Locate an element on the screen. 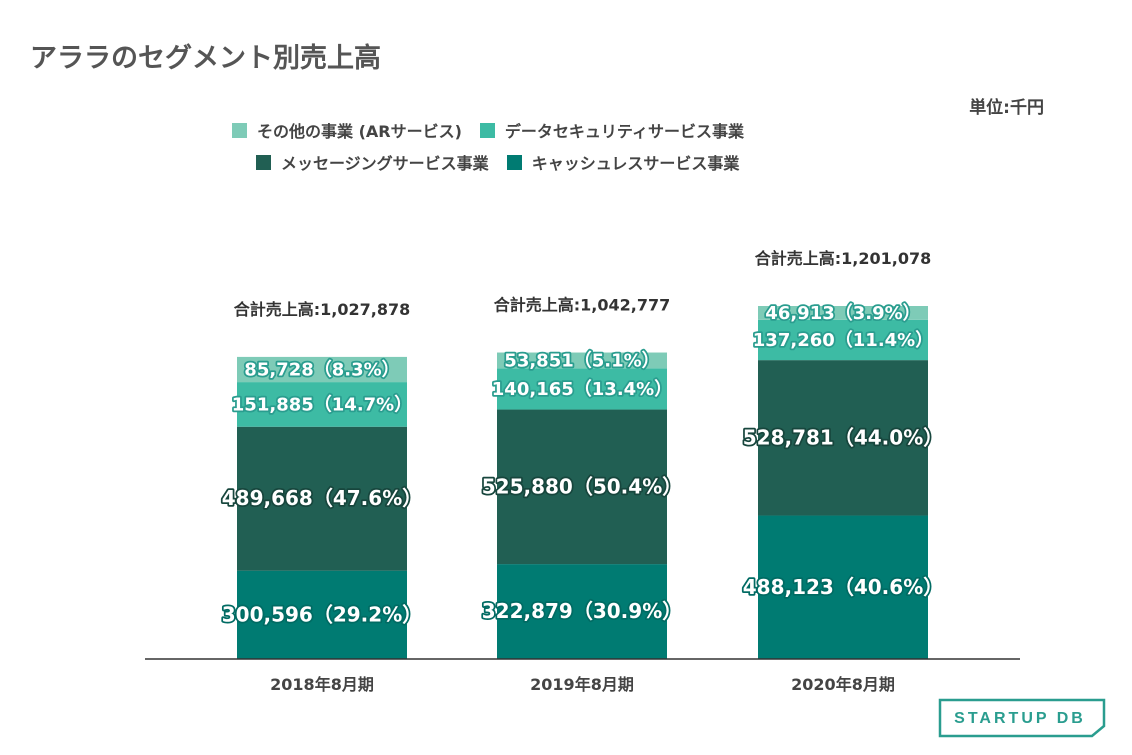 This screenshot has height=755, width=1132. total-label: 合計売上高:1,042,777 is located at coordinates (582, 305).